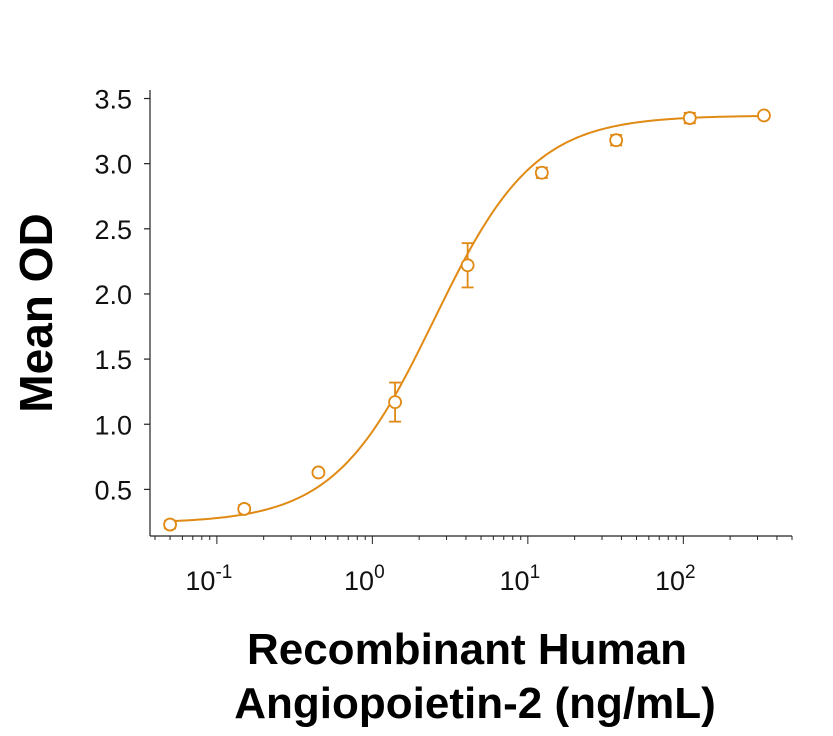 Image resolution: width=833 pixels, height=736 pixels. Describe the element at coordinates (364, 579) in the screenshot. I see `x-tick-label: 10⁰` at that location.